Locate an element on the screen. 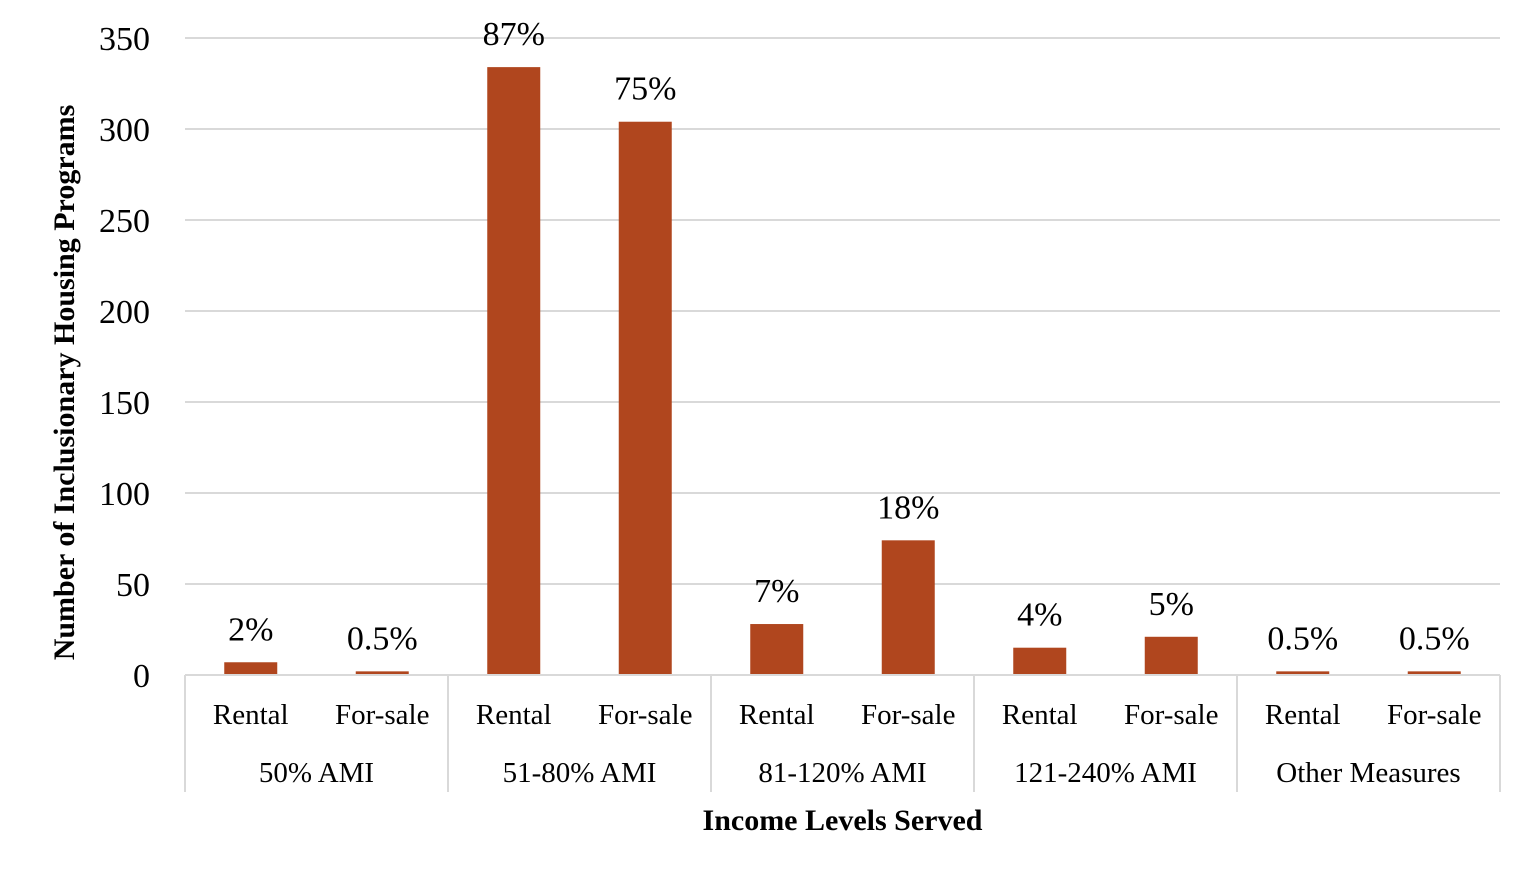 The height and width of the screenshot is (879, 1536). data-label: 5% is located at coordinates (1171, 604).